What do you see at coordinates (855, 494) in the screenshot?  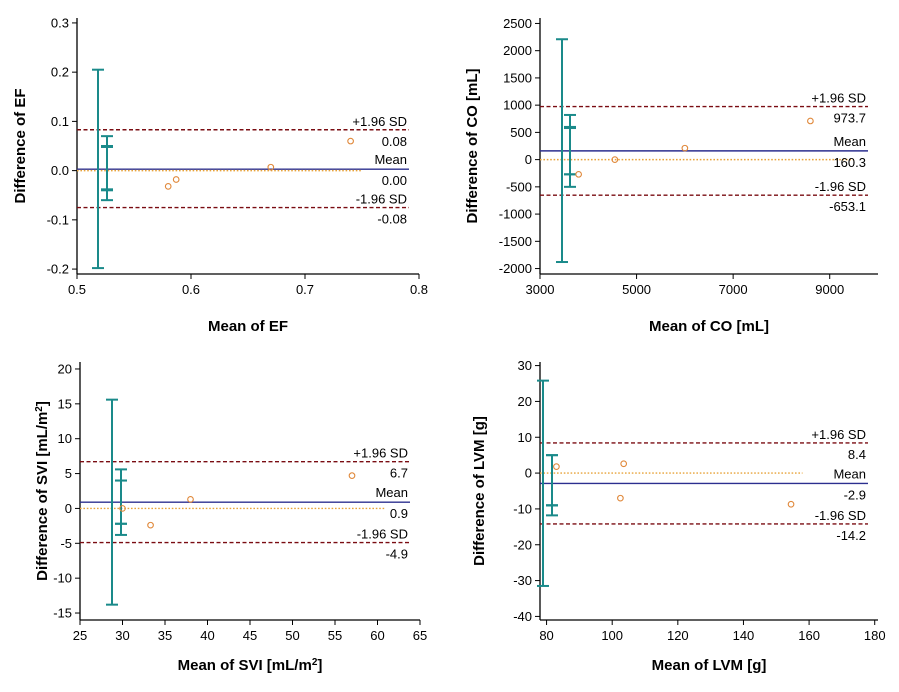 I see `mean-value: -2.9` at bounding box center [855, 494].